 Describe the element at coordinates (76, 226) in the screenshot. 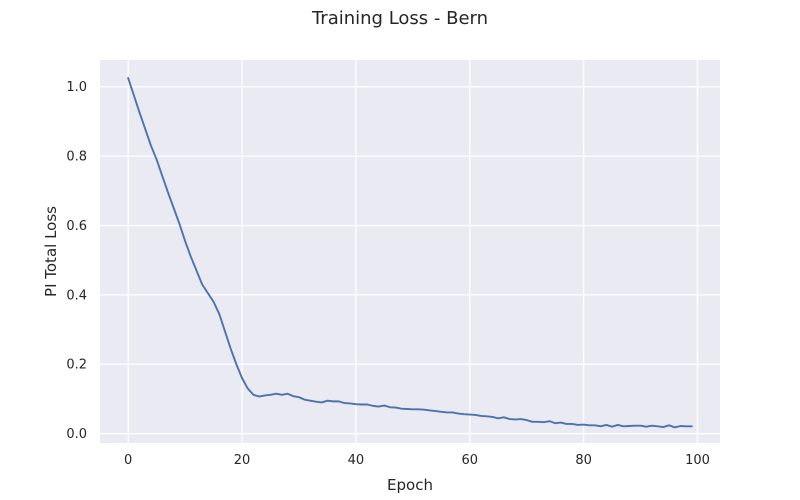

I see `y-tick-label: 0.6` at that location.